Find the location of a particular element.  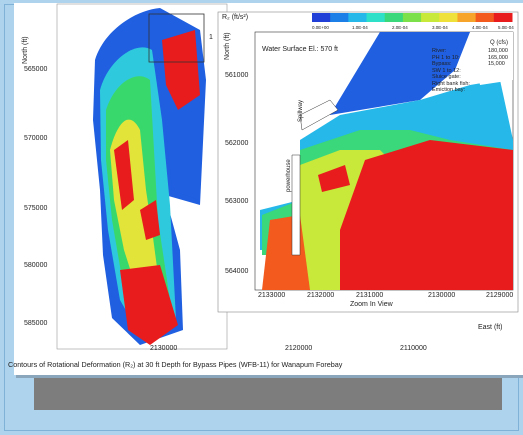

main-x-tick: 2120000 is located at coordinates (299, 348).